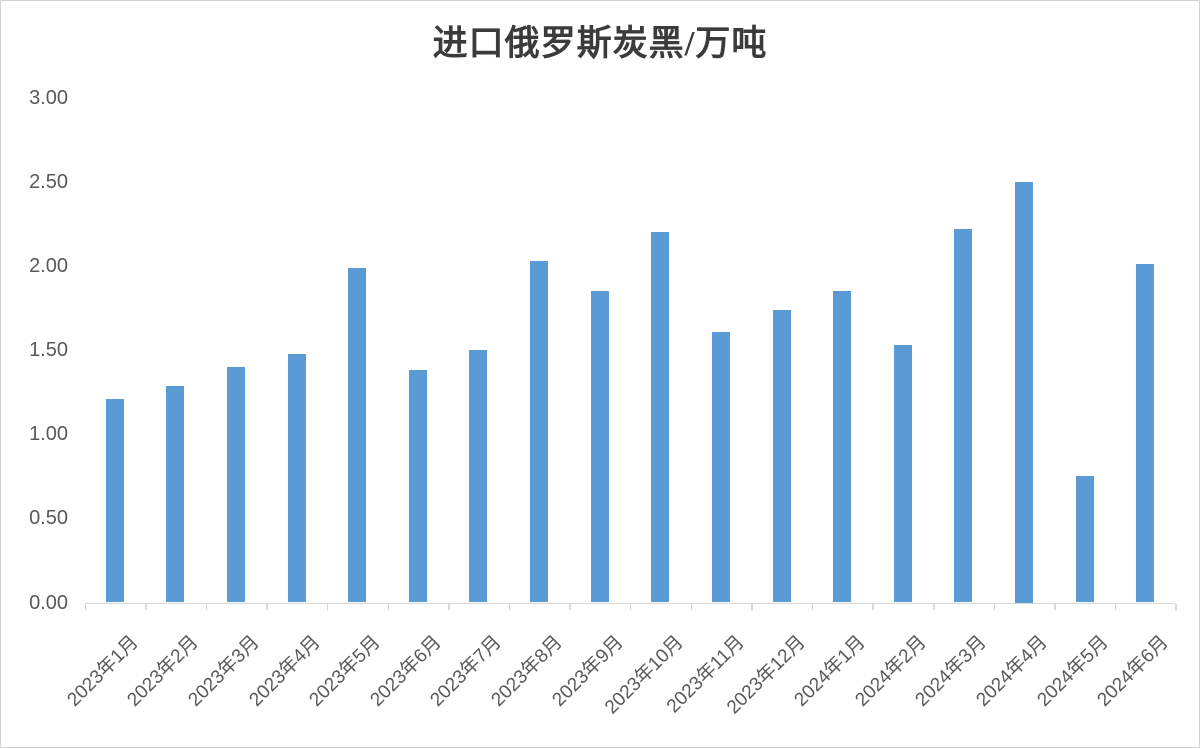  I want to click on chart-title: 进口俄罗斯炭黑/万吨, so click(600, 43).